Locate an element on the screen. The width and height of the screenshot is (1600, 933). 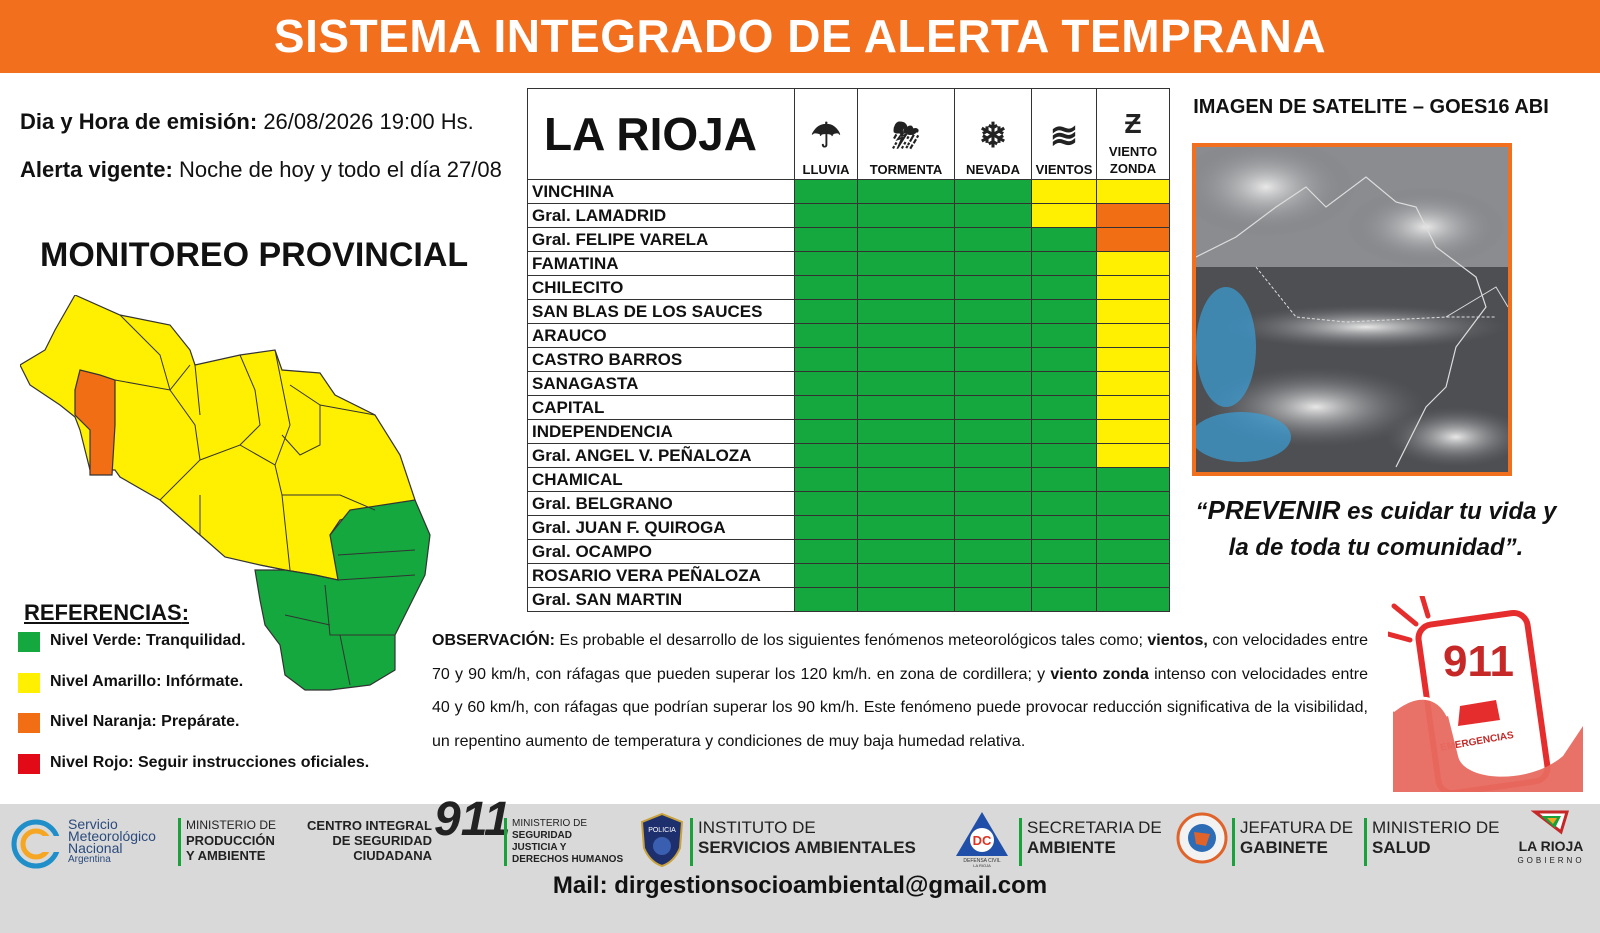
storm-cloud-icon: ⛈ is located at coordinates (906, 136).